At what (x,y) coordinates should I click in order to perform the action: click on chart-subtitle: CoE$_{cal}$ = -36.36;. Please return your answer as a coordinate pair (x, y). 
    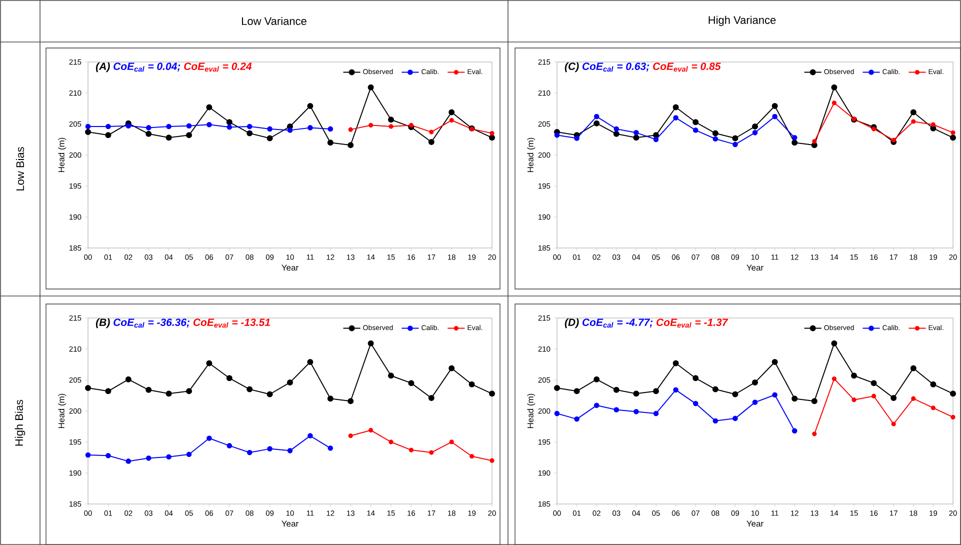
    Looking at the image, I should click on (152, 323).